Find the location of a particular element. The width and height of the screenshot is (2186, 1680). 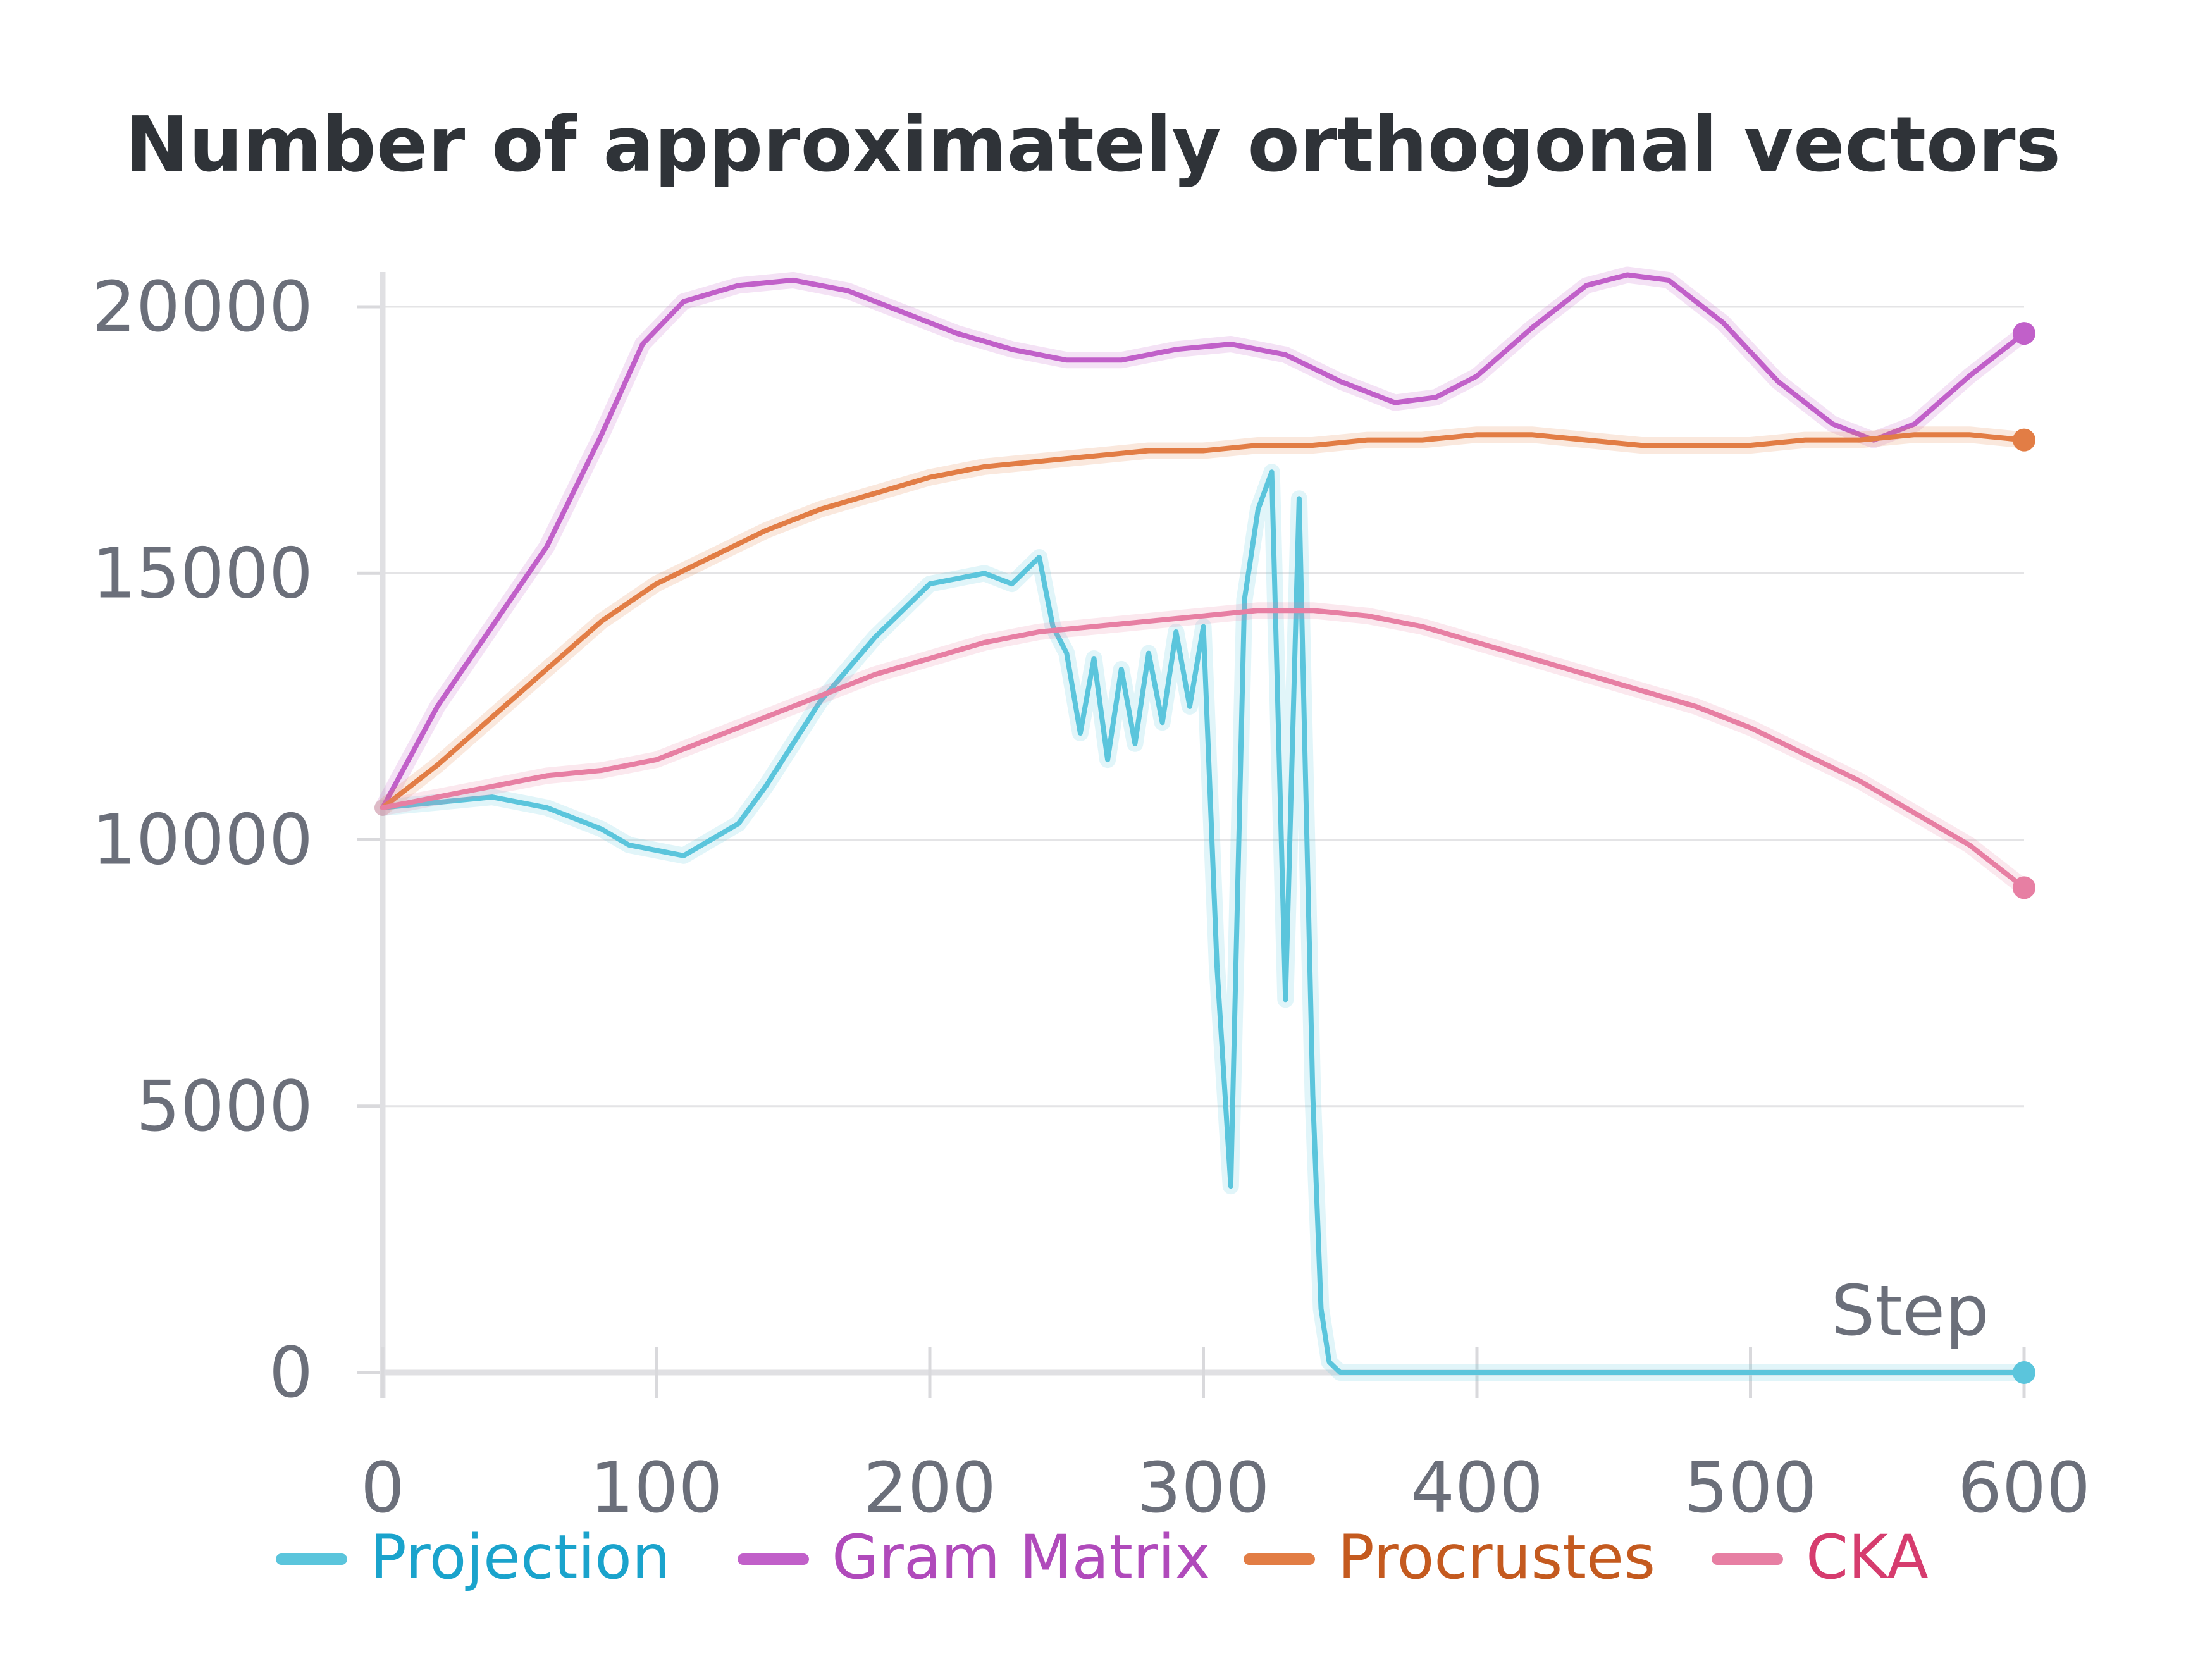

x-tick-label-600: 600 is located at coordinates (2024, 1487).